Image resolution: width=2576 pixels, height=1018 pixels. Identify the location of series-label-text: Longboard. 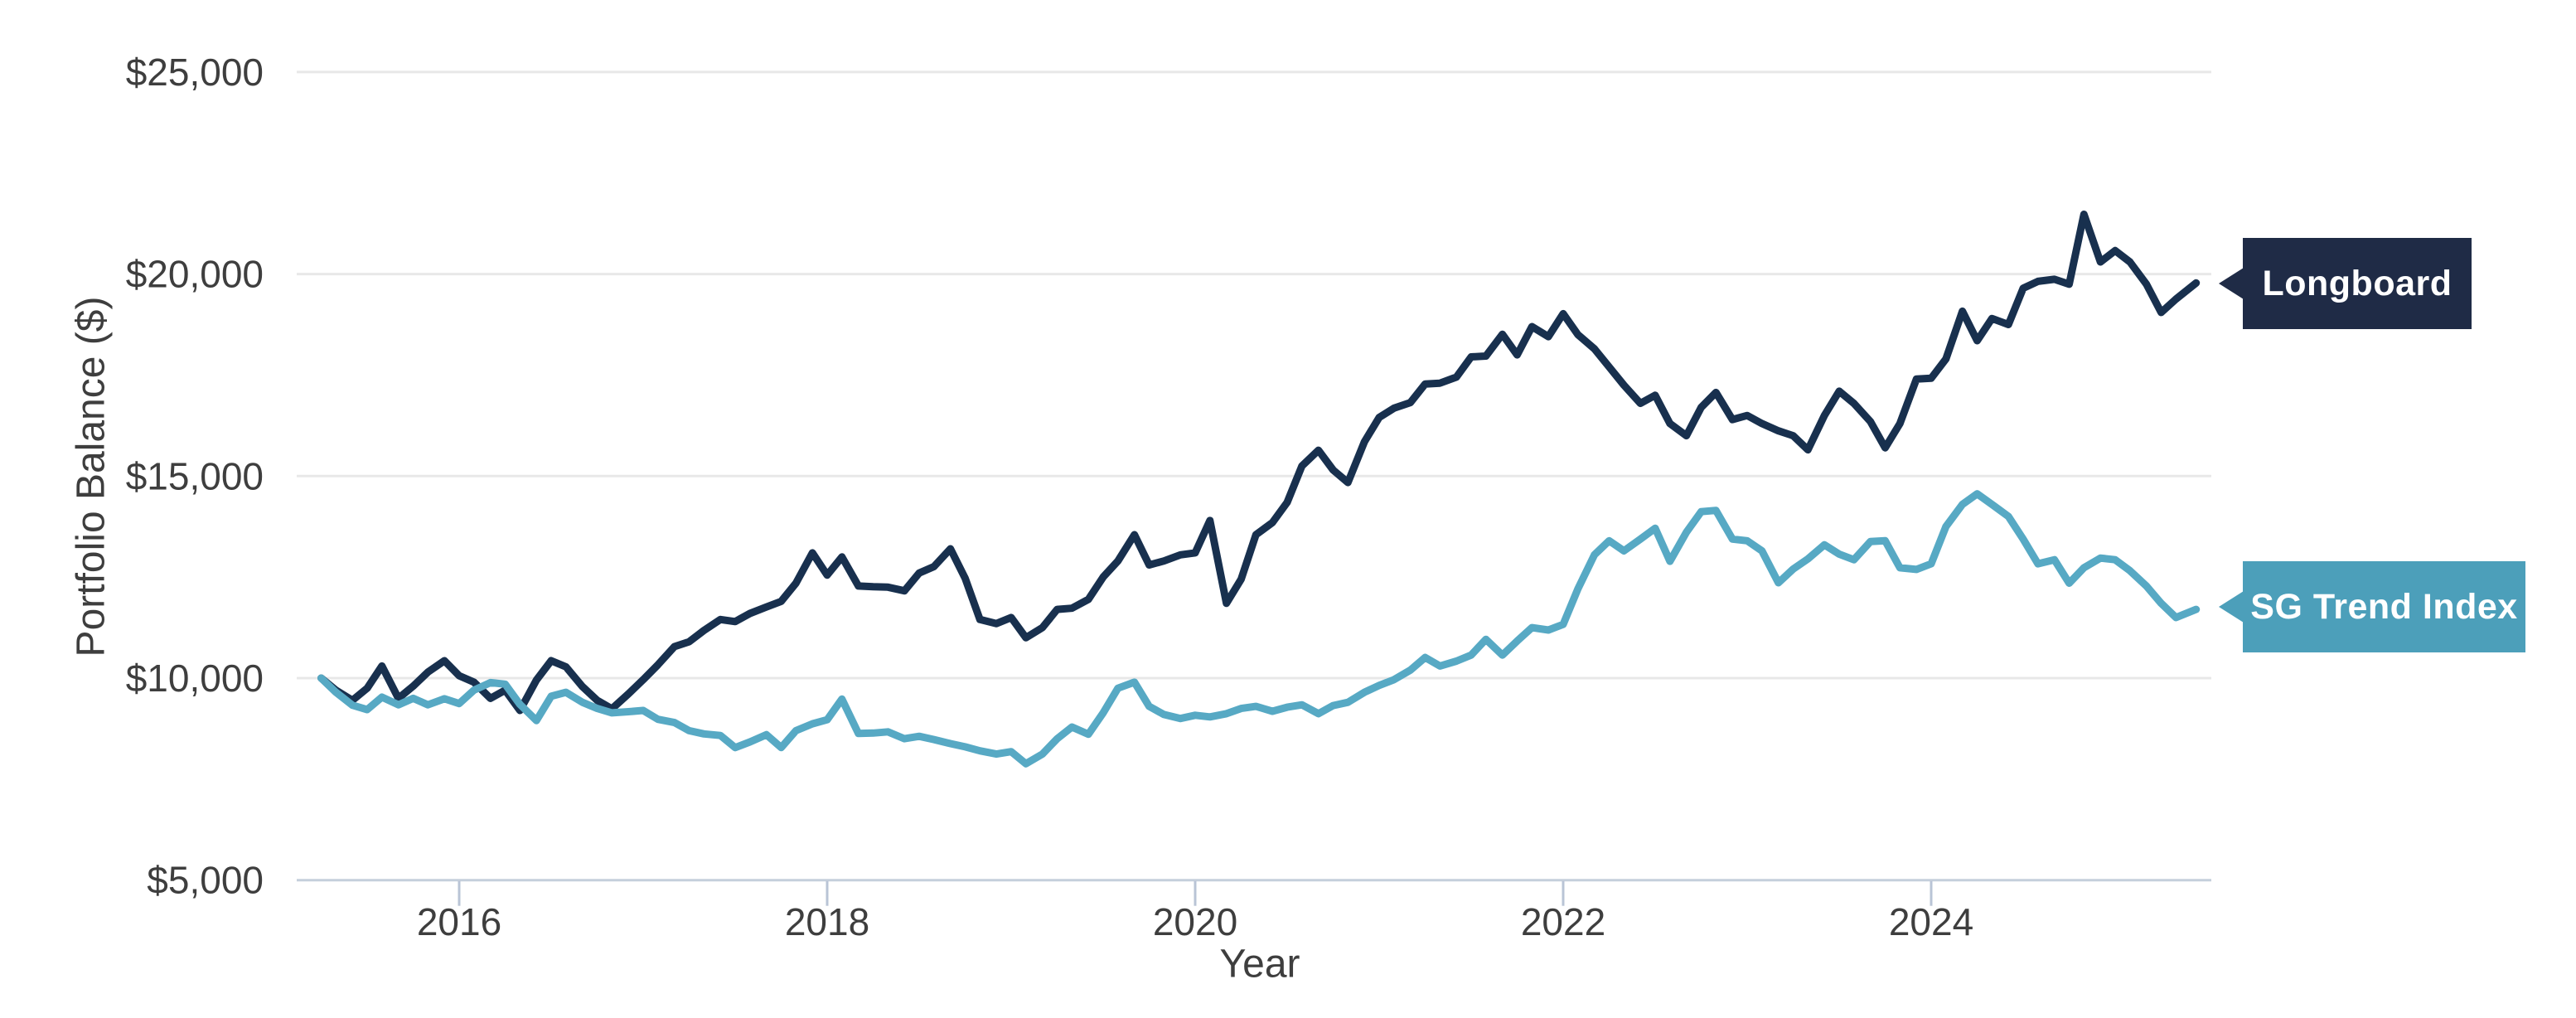
(2357, 283).